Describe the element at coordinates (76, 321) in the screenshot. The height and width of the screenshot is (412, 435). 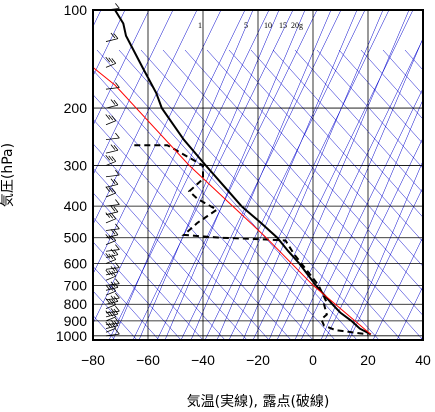
I see `y-tick-label: 900` at that location.